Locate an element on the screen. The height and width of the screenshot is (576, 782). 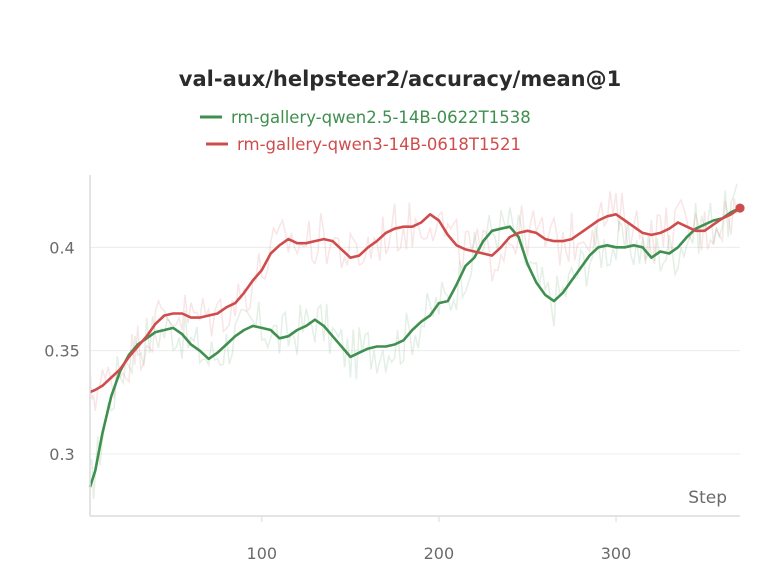
y-tick-label-2: 0.4 is located at coordinates (61, 247).